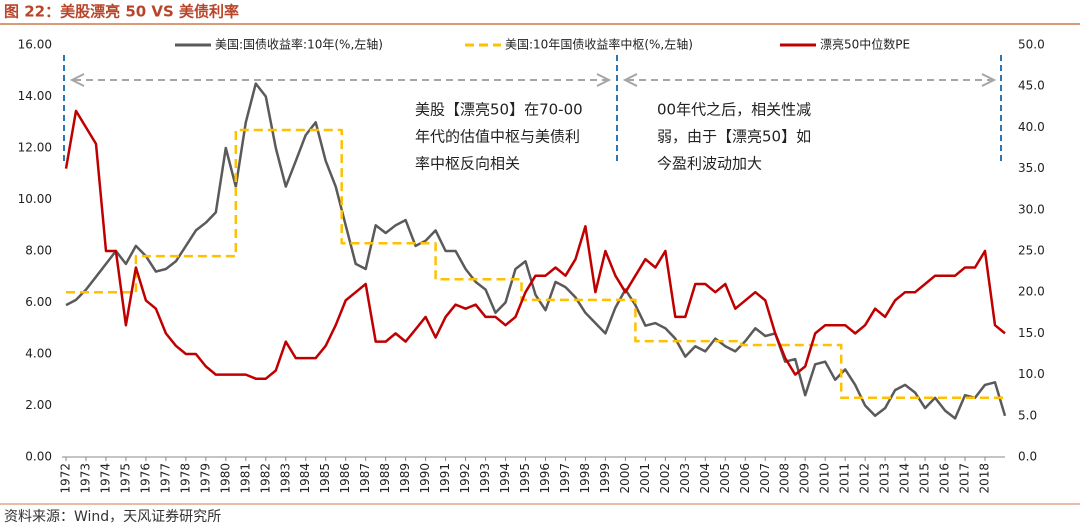 Image resolution: width=1080 pixels, height=530 pixels. Describe the element at coordinates (1031, 251) in the screenshot. I see `y2-tick-label: 25.0` at that location.